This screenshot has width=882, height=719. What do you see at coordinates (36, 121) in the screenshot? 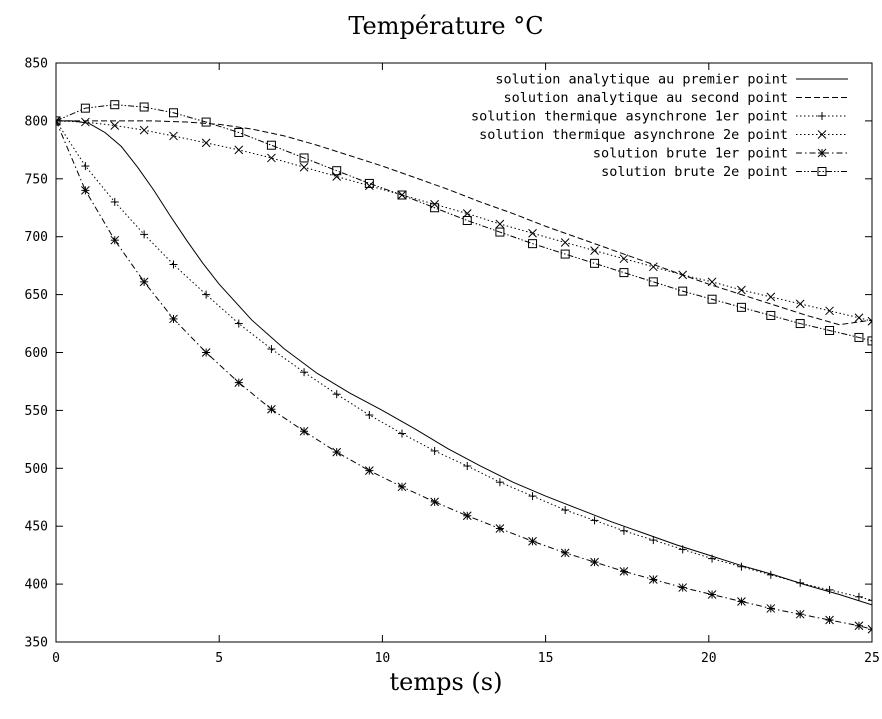
I see `y-tick-label: 800` at bounding box center [36, 121].